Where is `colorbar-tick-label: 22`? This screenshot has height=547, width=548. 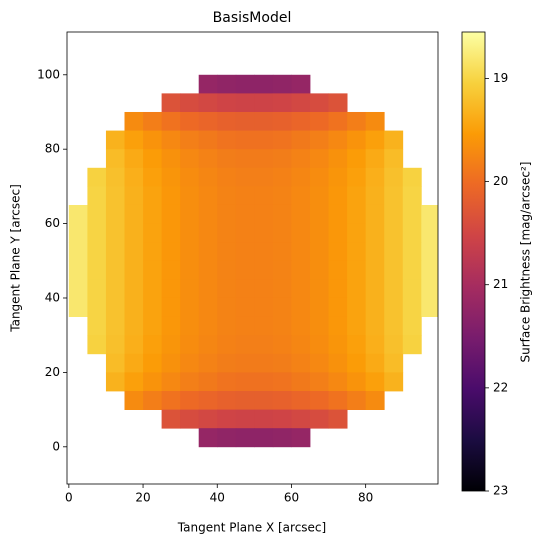 colorbar-tick-label: 22 is located at coordinates (500, 387).